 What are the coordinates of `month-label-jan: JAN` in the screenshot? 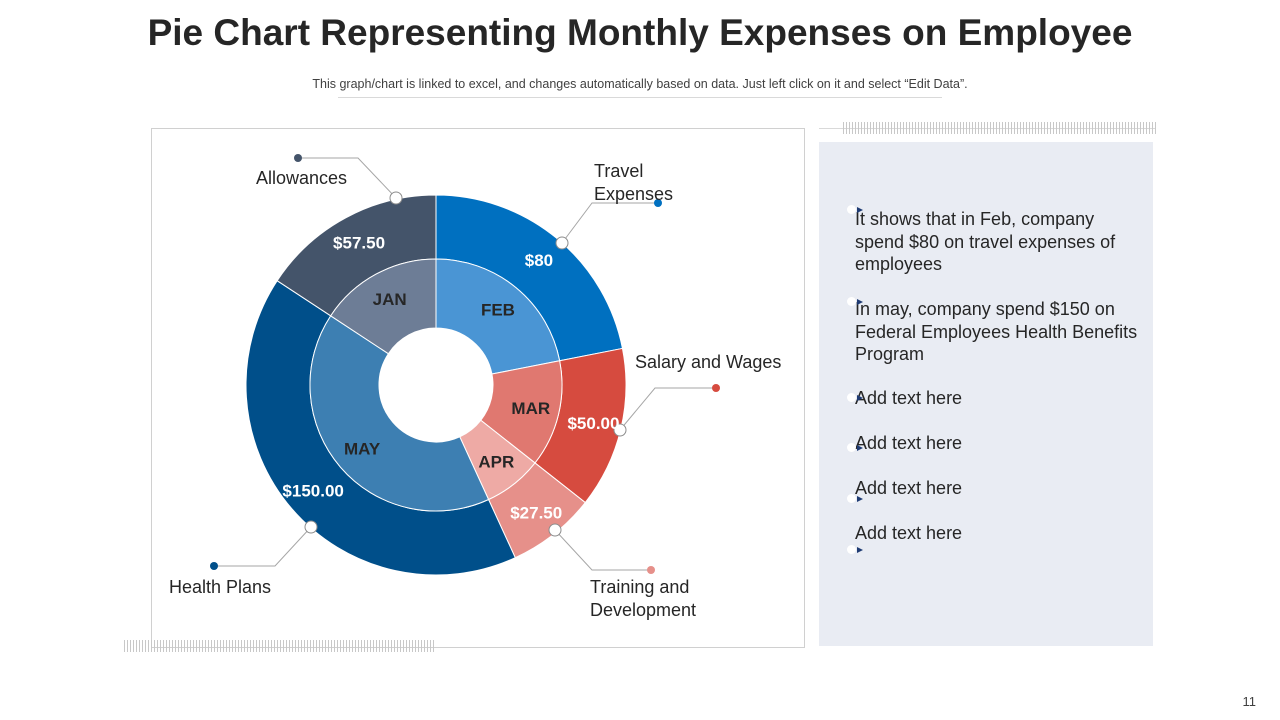 It's located at (390, 299).